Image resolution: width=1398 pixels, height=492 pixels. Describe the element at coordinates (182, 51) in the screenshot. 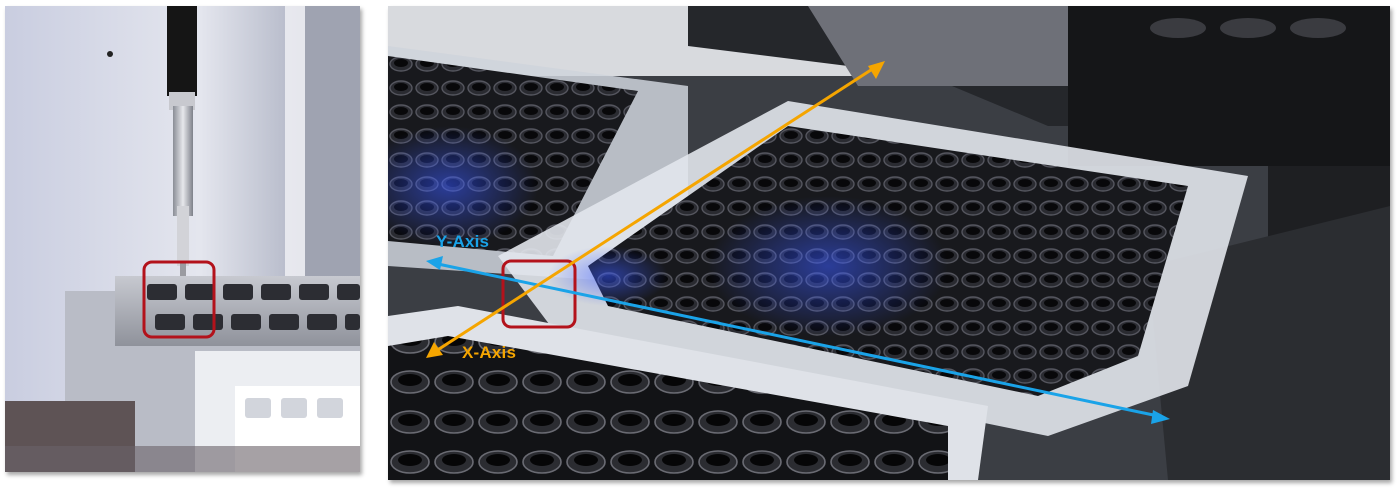

I see `probe-cable` at that location.